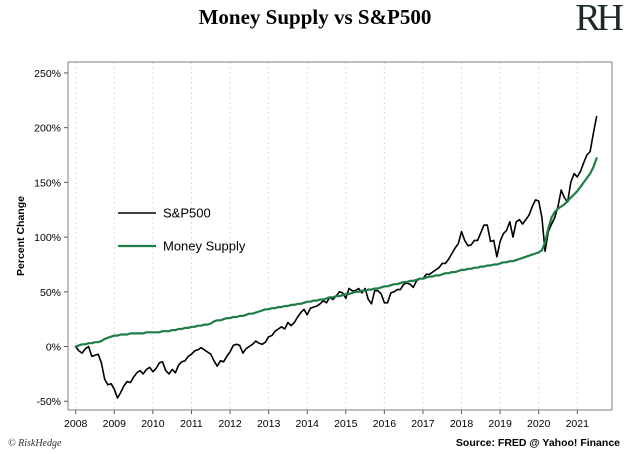  I want to click on y-tick-label: 100%, so click(47, 238).